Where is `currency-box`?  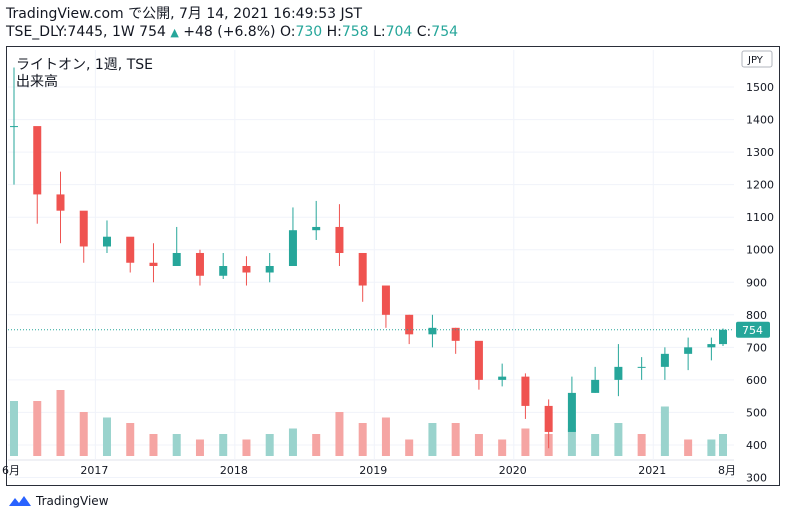 currency-box is located at coordinates (757, 59).